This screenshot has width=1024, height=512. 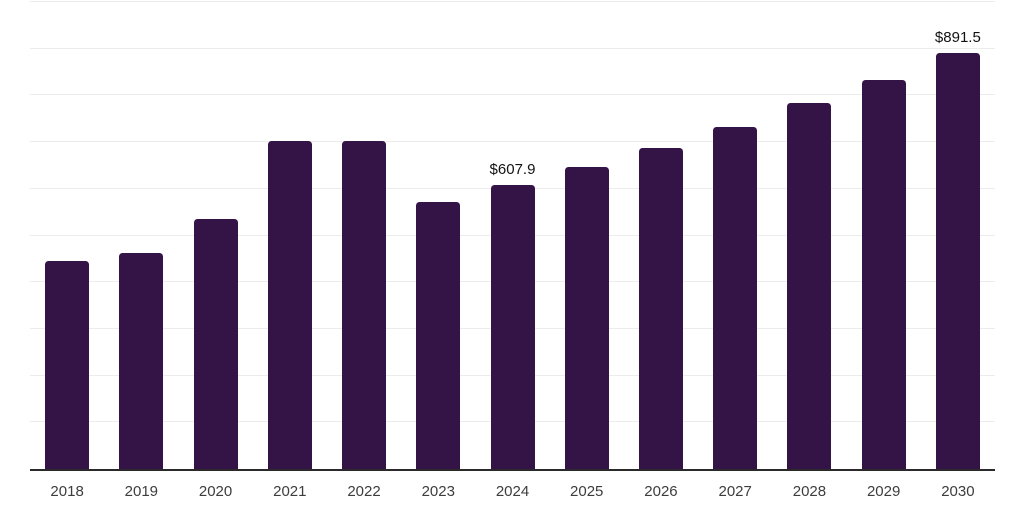 I want to click on bar-2025, so click(x=586, y=317).